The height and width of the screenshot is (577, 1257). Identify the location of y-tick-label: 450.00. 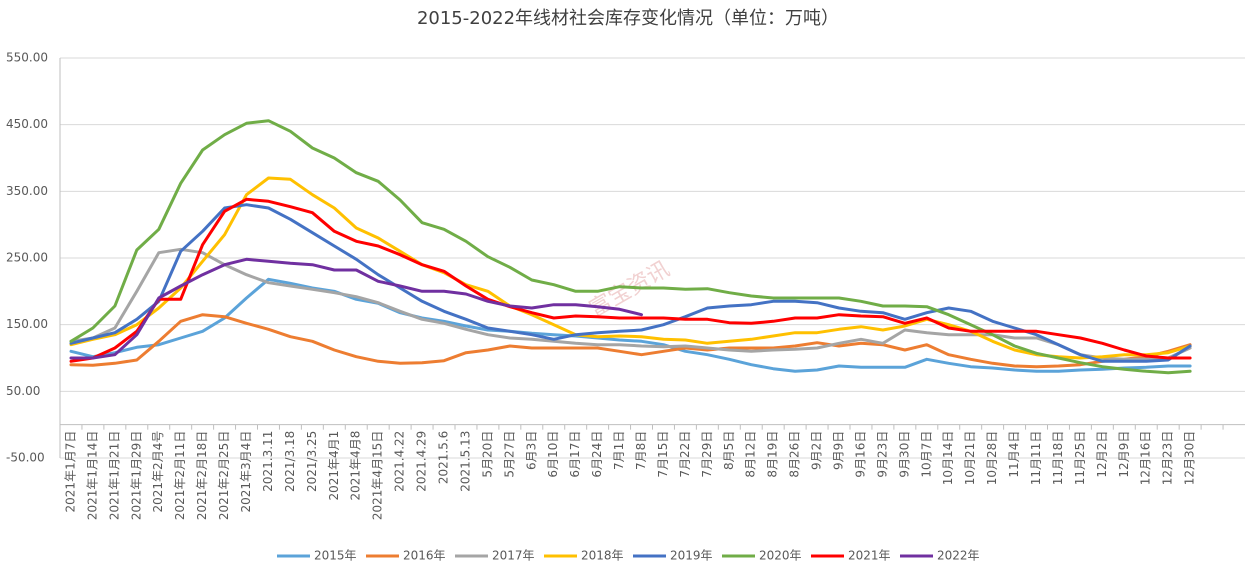
(27, 124).